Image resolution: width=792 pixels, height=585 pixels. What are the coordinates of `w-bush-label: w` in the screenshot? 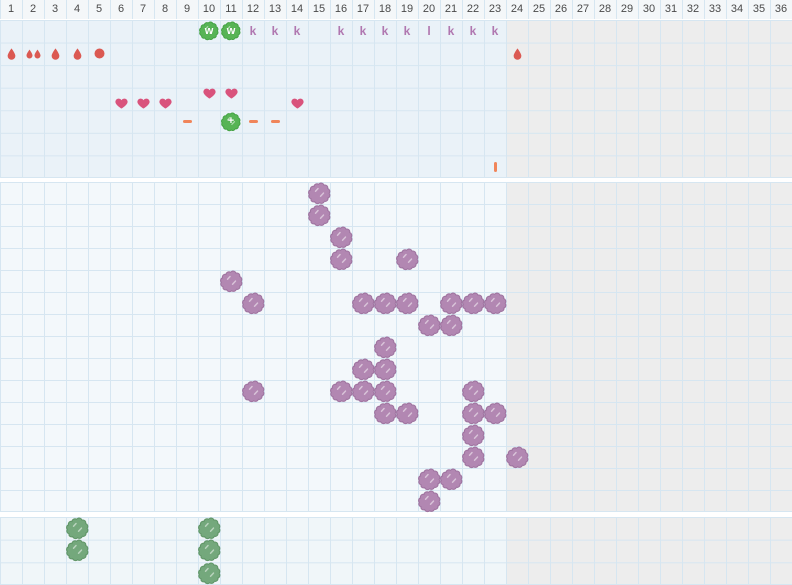 It's located at (209, 30).